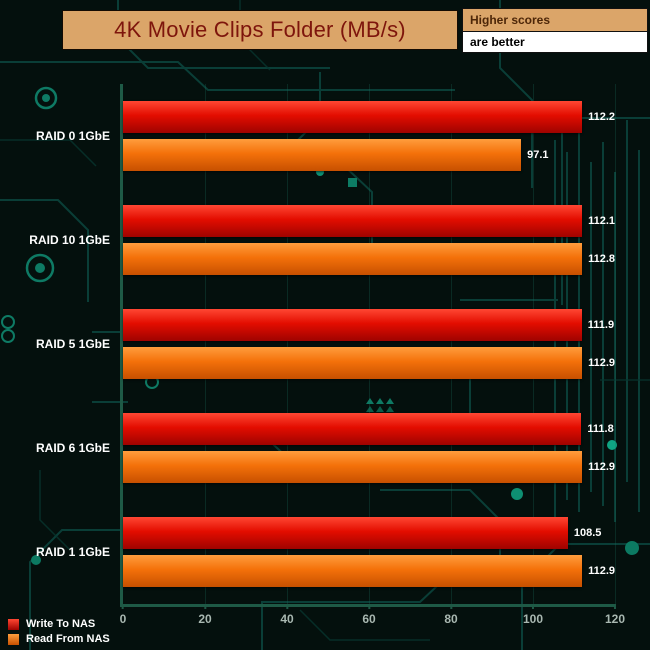 The height and width of the screenshot is (650, 650). I want to click on legend: Write To NAS Read From NAS, so click(59, 631).